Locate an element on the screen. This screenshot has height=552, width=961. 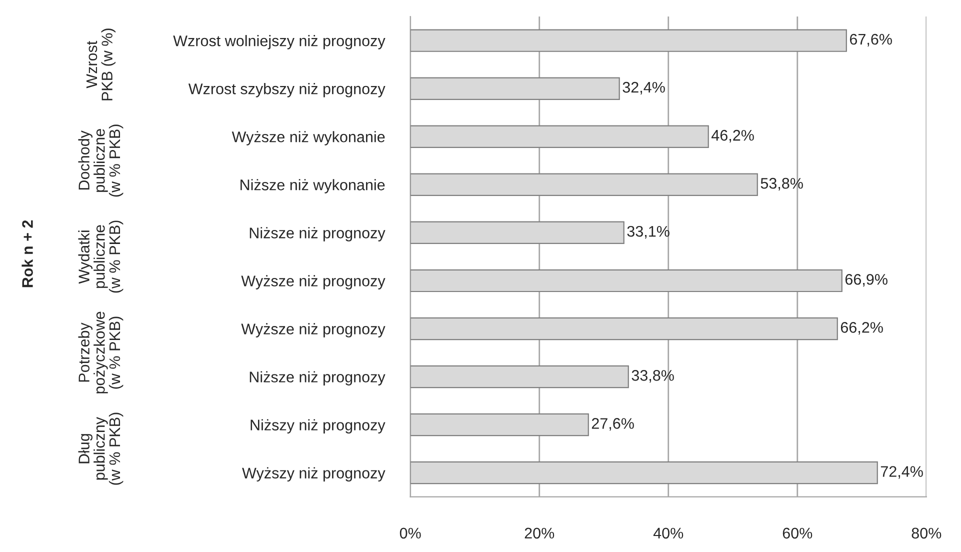
text: Dochody publiczne (w % PKB) is located at coordinates (101, 160).